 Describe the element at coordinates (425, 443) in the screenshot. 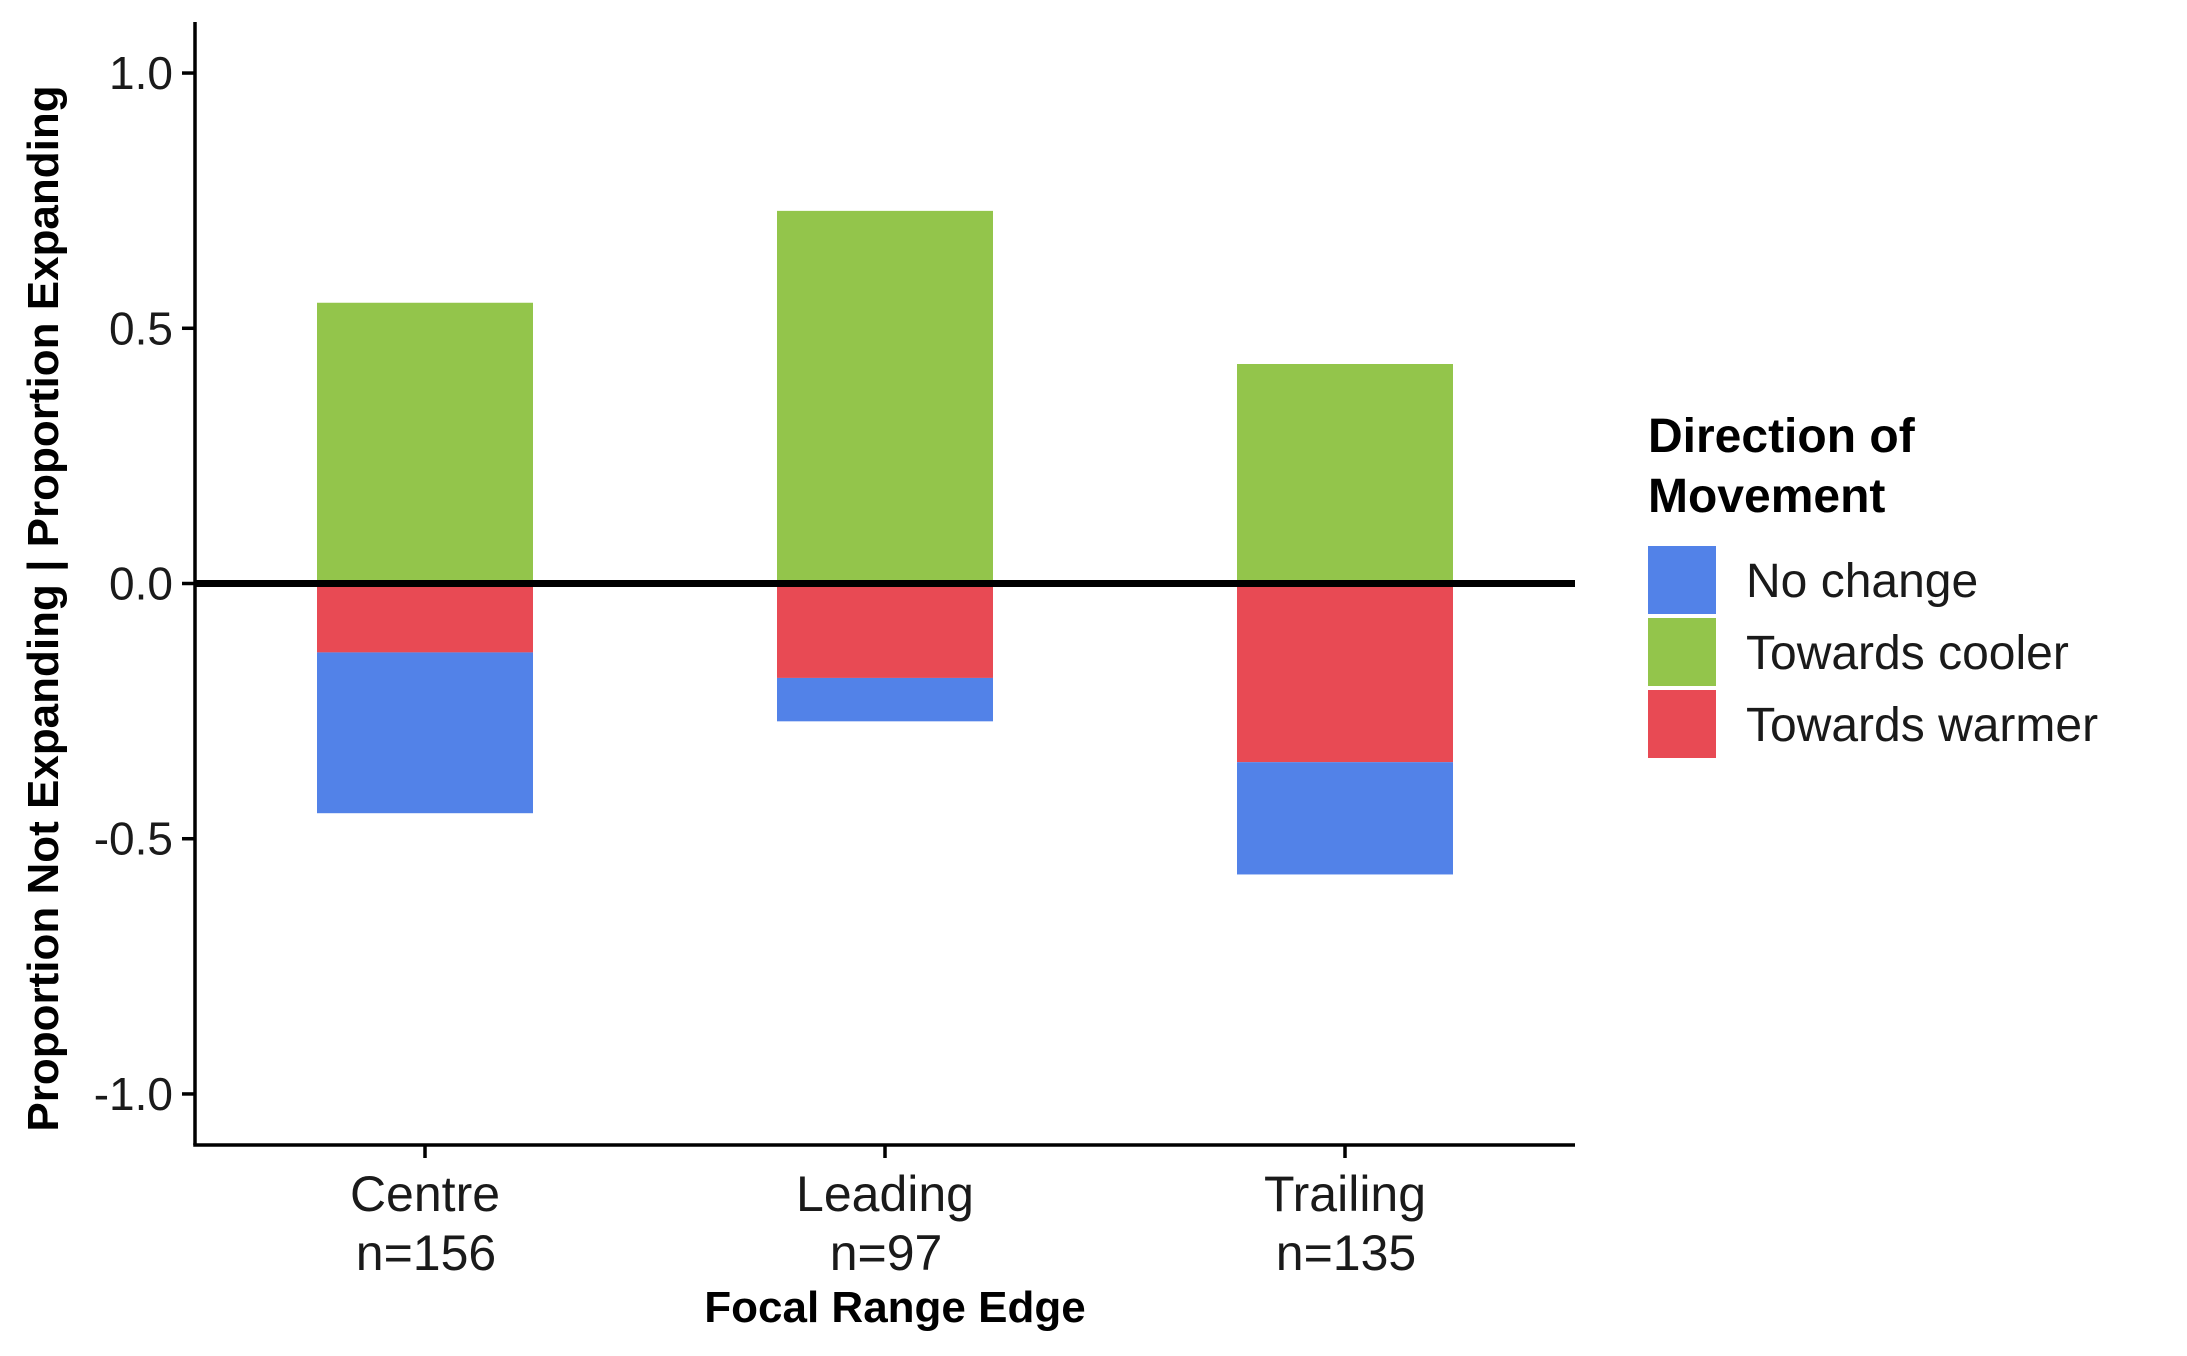

I see `bar-towards-cooler-centre` at that location.